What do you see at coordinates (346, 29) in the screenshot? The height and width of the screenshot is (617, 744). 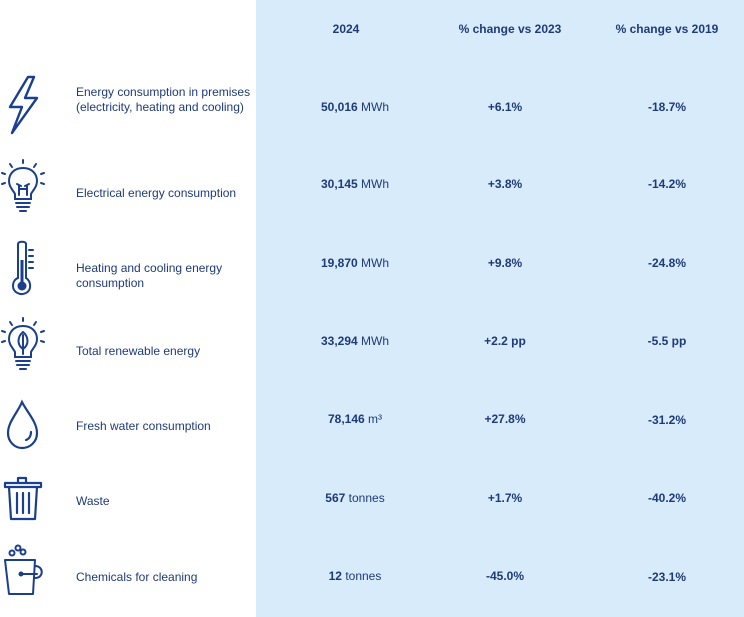 I see `header-2024: 2024` at bounding box center [346, 29].